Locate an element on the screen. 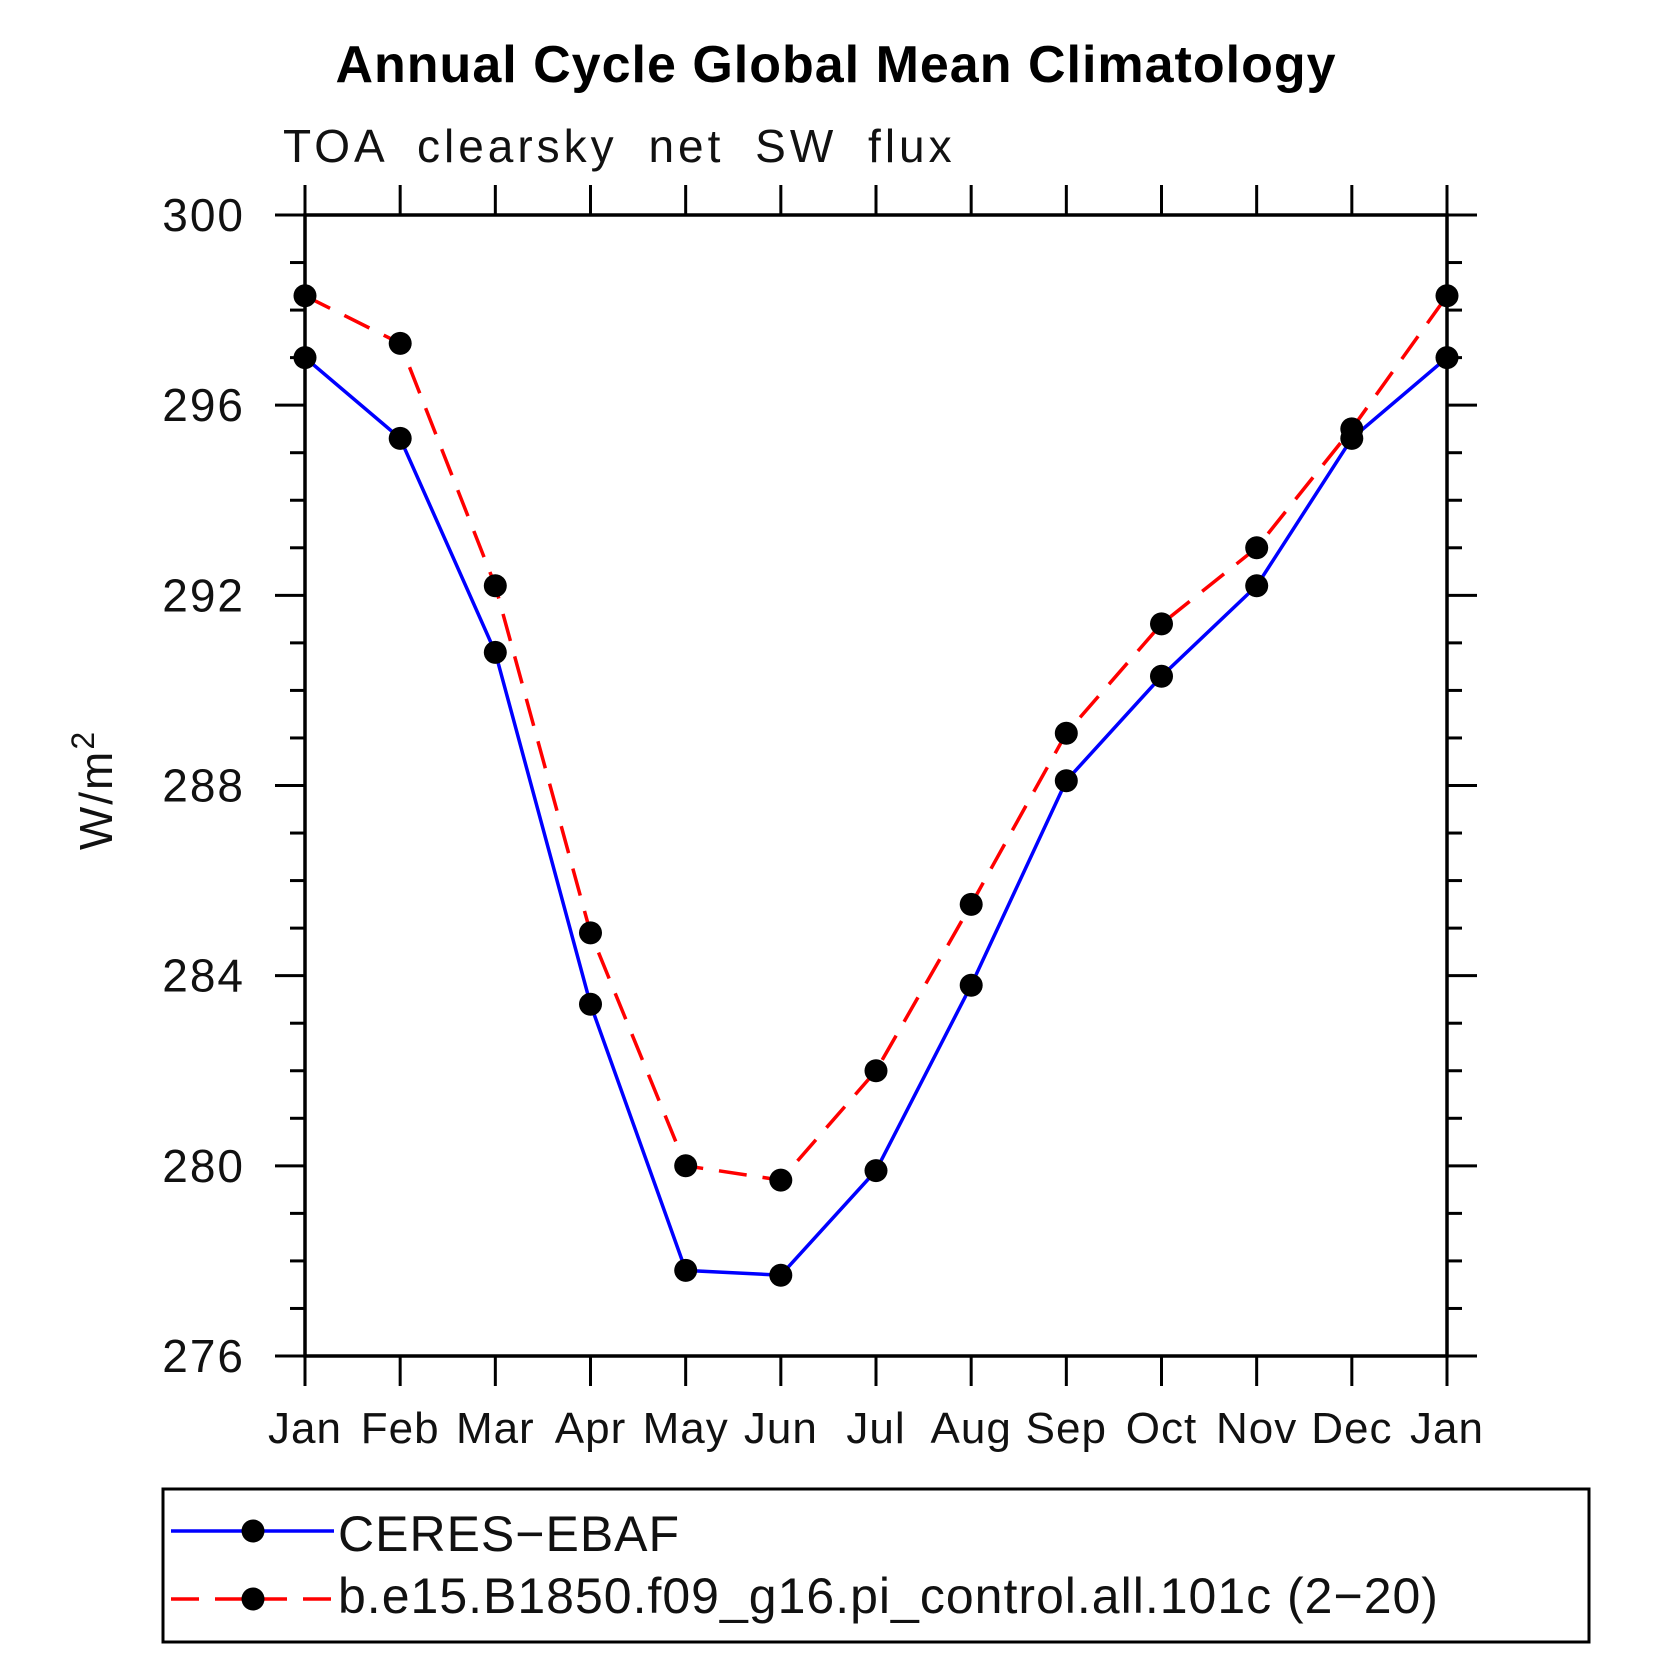 The width and height of the screenshot is (1680, 1680). x-tick-label: Jun is located at coordinates (781, 1428).